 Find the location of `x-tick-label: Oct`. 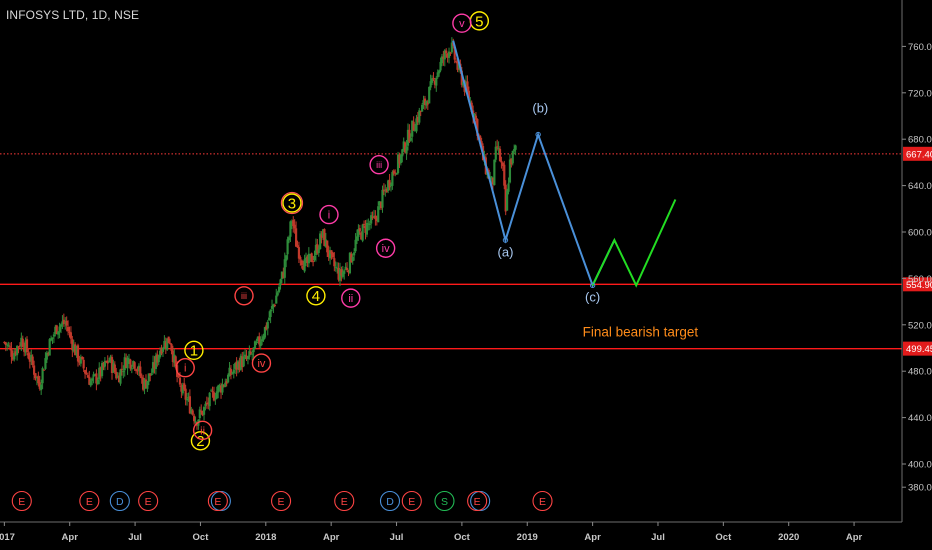

x-tick-label: Oct is located at coordinates (723, 537).